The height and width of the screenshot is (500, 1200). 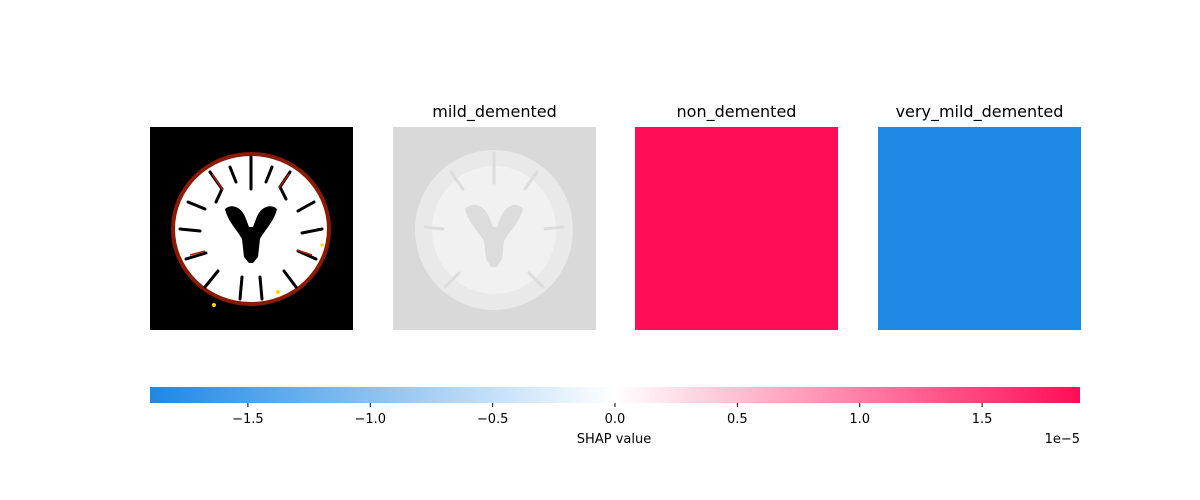 I want to click on colorbar-tick-label: 0.0, so click(x=615, y=419).